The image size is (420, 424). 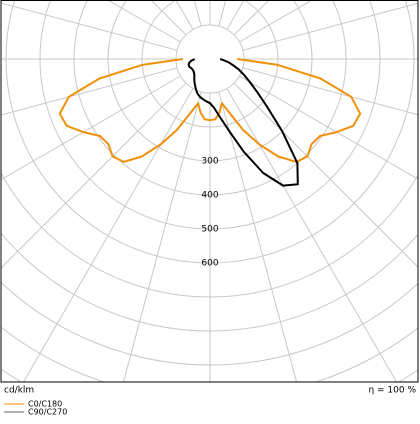 What do you see at coordinates (210, 59) in the screenshot?
I see `grid-ring` at bounding box center [210, 59].